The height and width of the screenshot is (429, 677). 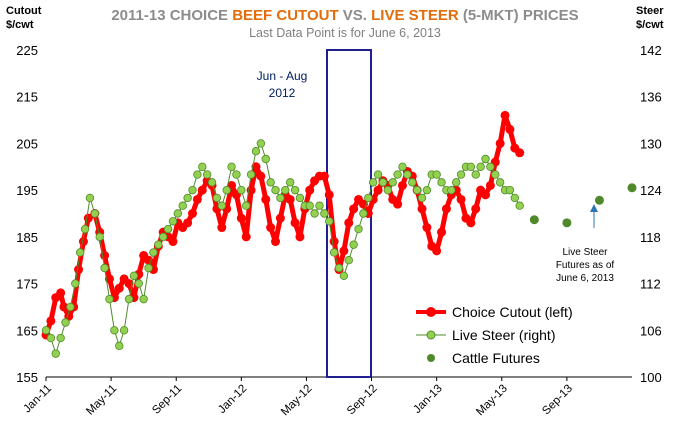 What do you see at coordinates (27, 143) in the screenshot?
I see `left-tick-label: 205` at bounding box center [27, 143].